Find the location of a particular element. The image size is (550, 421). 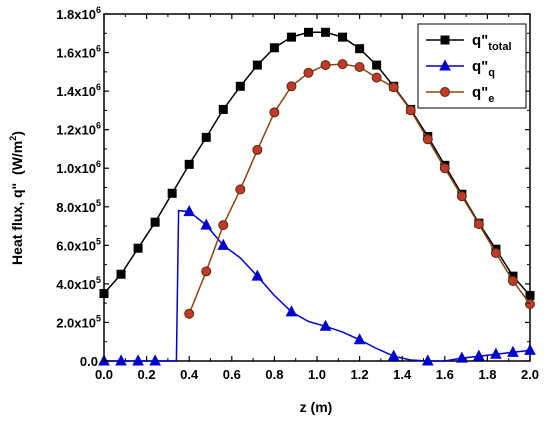

x-tick-label: 2.0 is located at coordinates (530, 374).